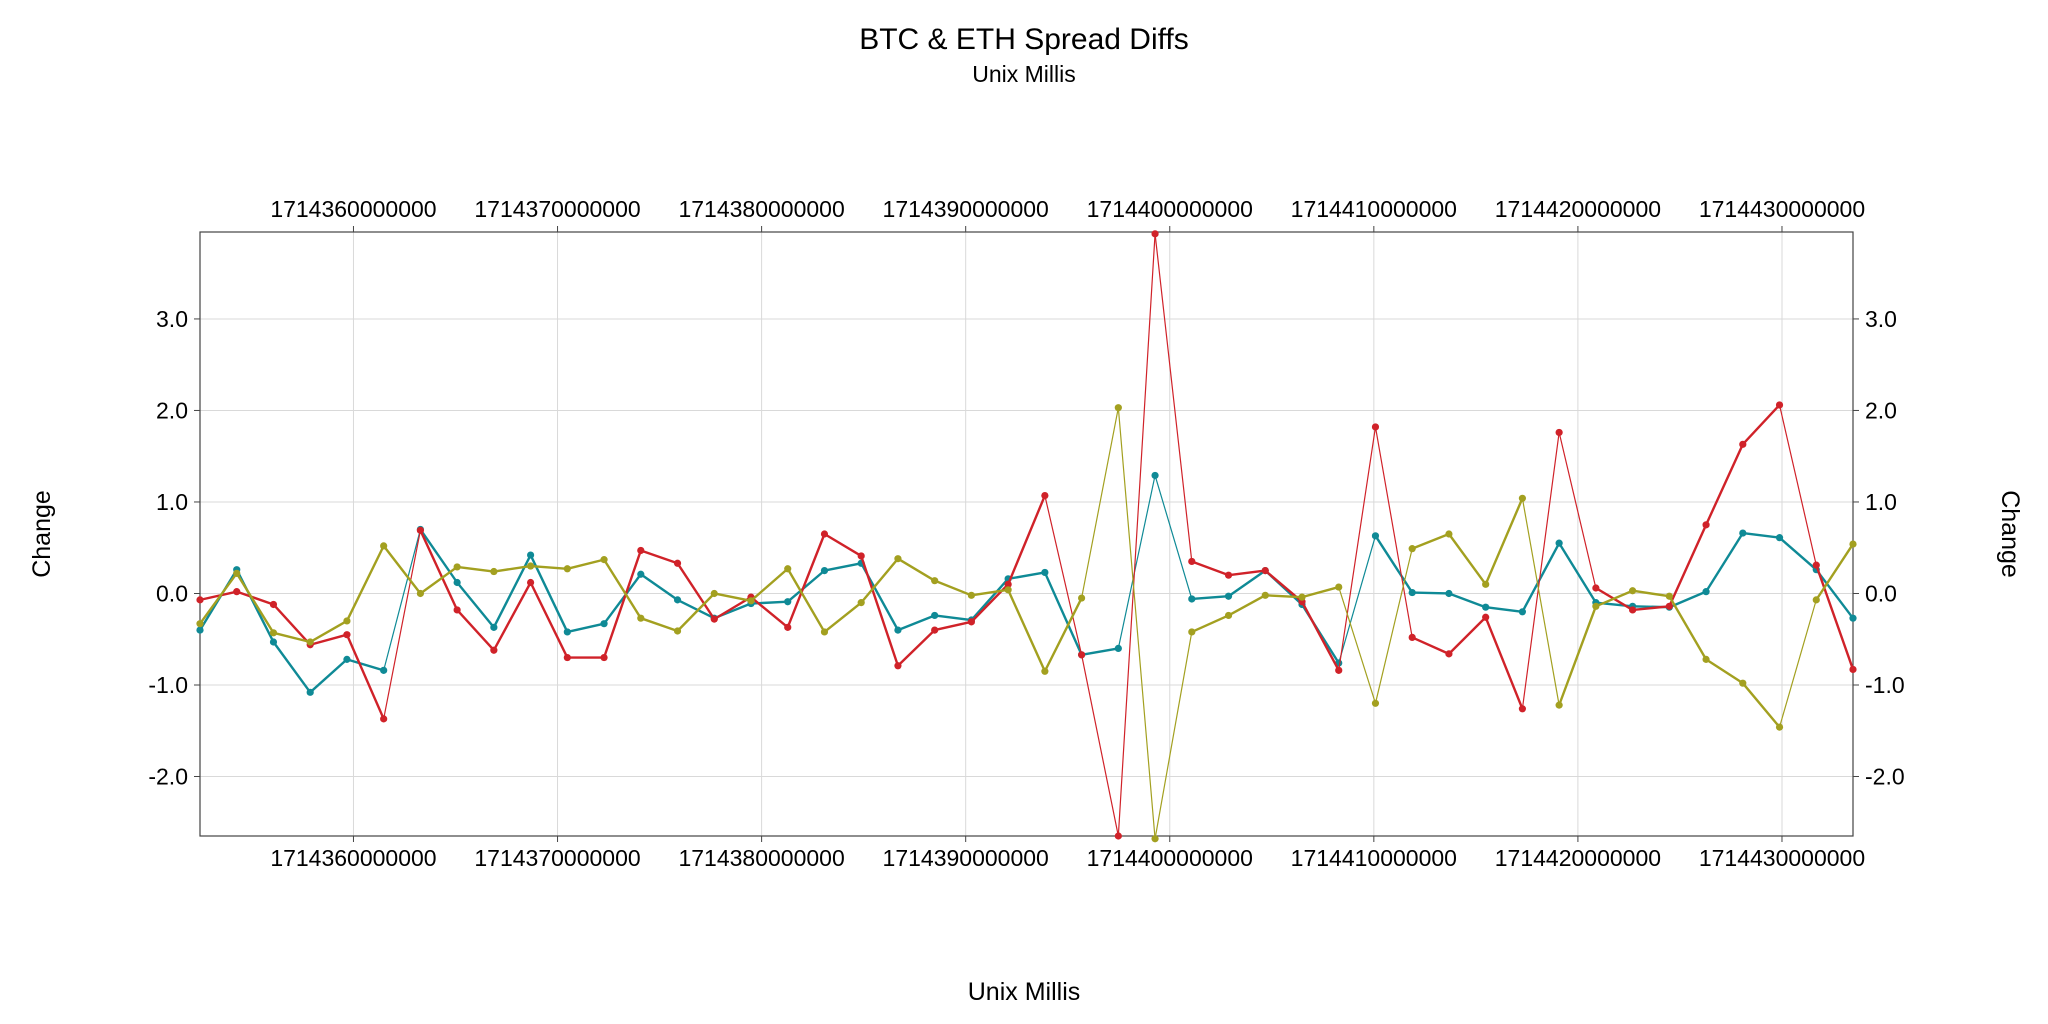 The image size is (2048, 1024). I want to click on y-tick-label-left: 1.0, so click(172, 502).